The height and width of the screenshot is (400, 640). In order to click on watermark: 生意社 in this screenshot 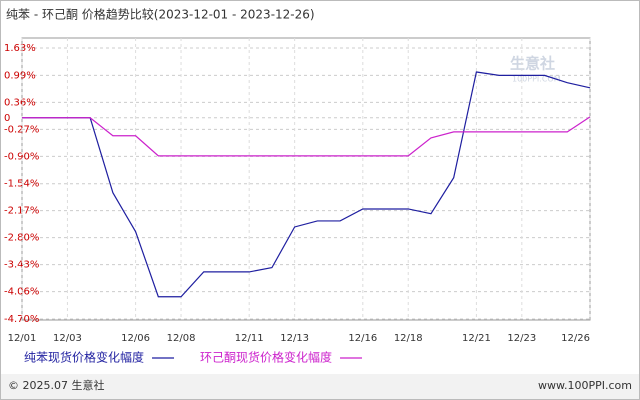, I will do `click(532, 64)`.